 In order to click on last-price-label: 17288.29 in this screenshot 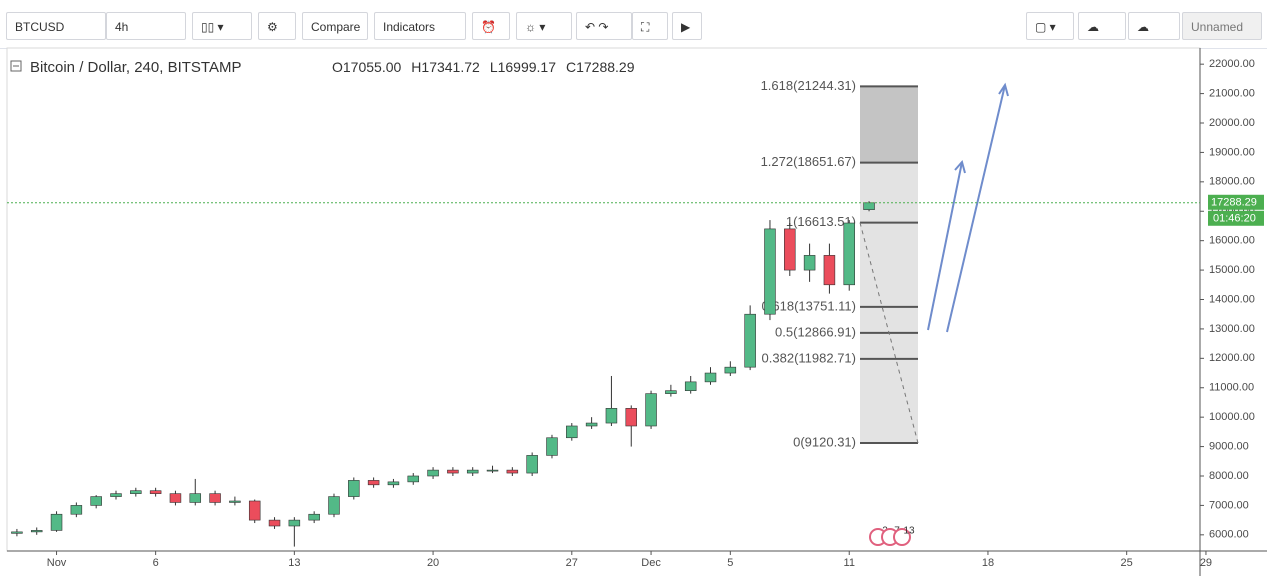, I will do `click(1234, 203)`.